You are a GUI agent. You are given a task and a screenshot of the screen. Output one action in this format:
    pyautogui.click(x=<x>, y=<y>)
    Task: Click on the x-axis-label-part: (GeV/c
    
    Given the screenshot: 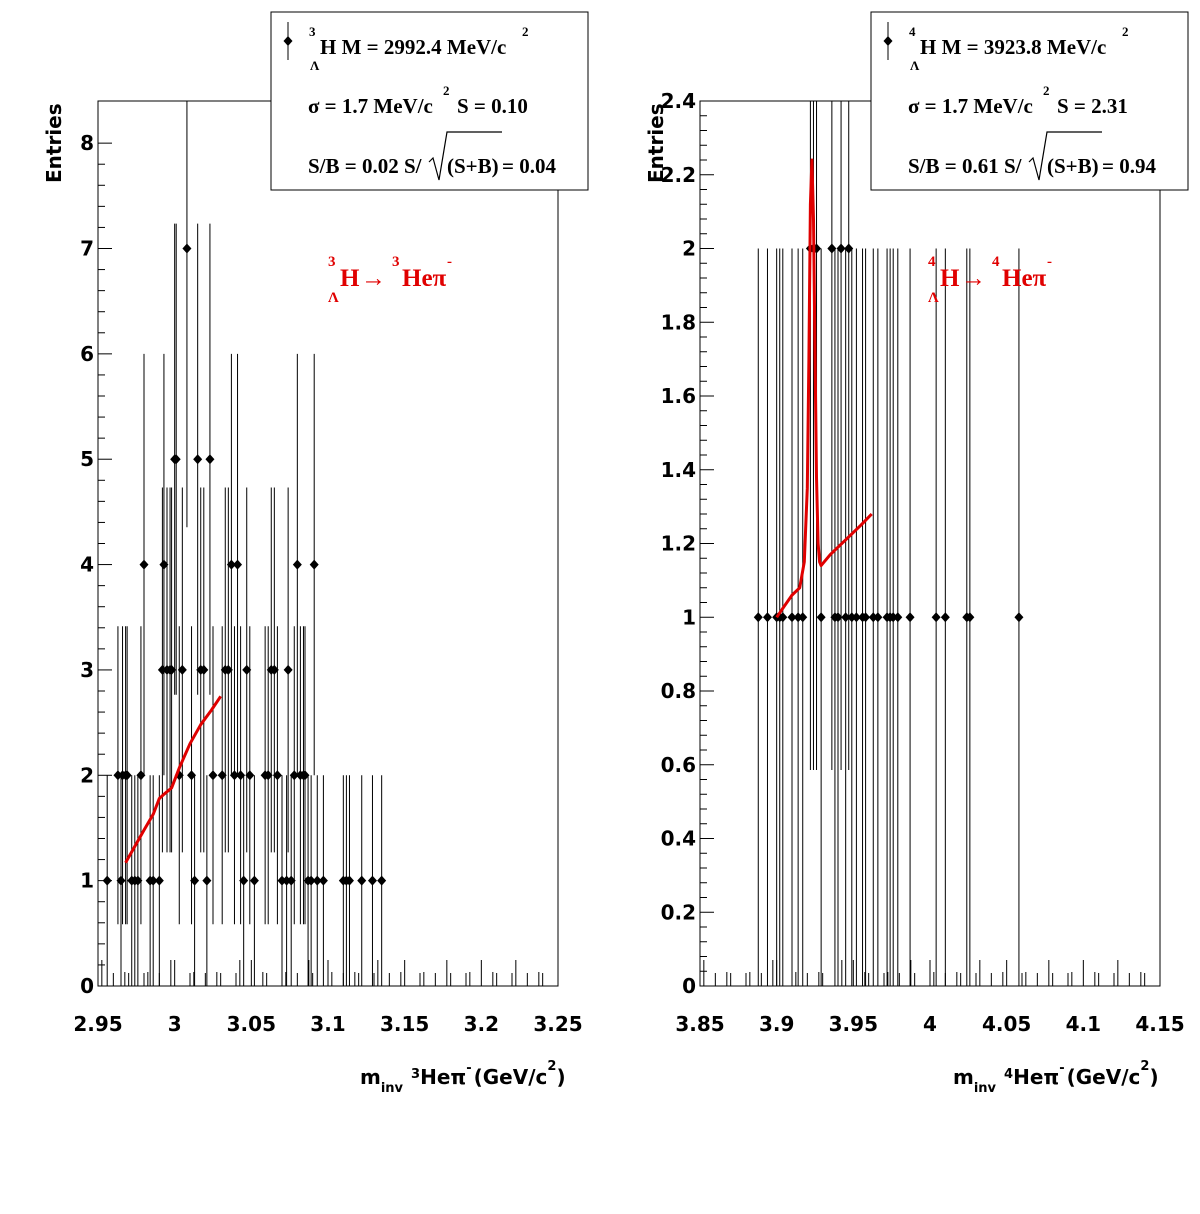 What is the action you would take?
    pyautogui.click(x=1104, y=1077)
    